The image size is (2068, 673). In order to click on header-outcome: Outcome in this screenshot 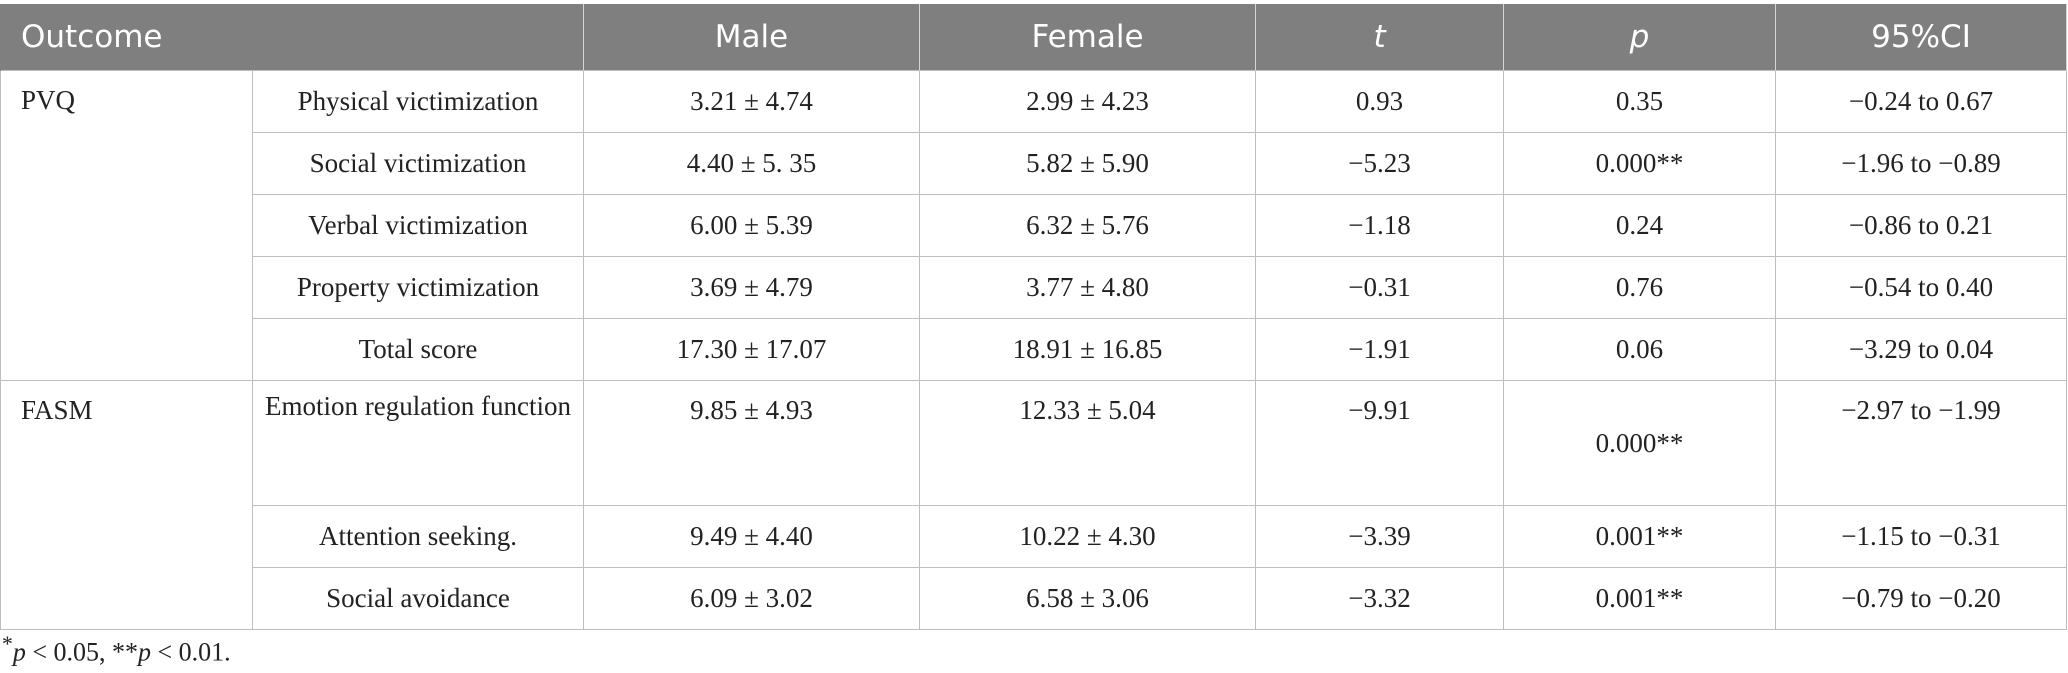, I will do `click(292, 37)`.